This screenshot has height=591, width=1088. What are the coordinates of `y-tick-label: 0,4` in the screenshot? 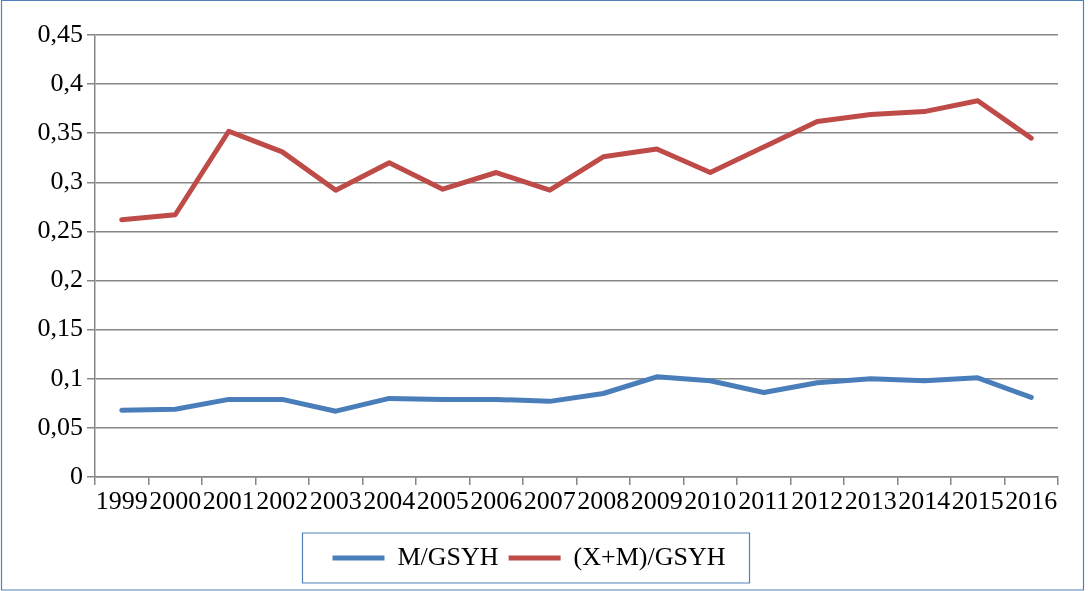 It's located at (66, 82).